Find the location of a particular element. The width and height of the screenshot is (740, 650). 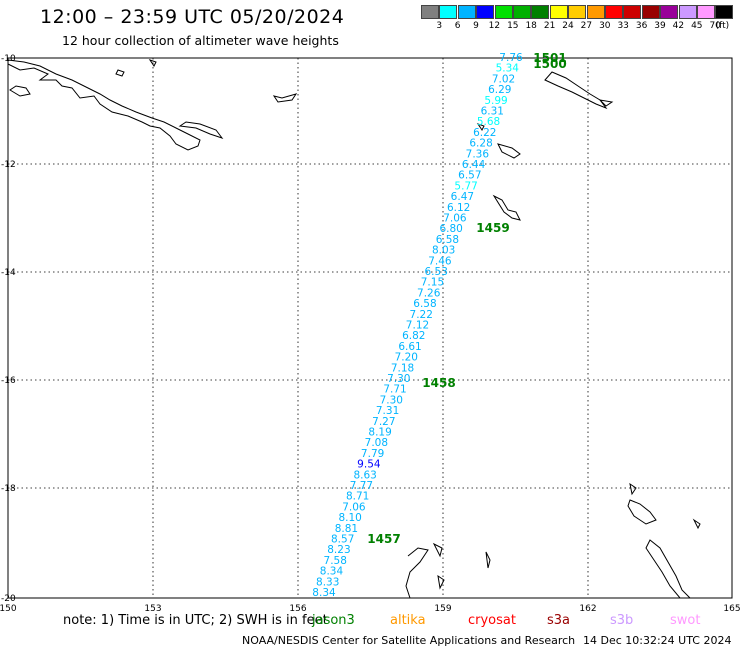

wave-height-reading: 6.29 is located at coordinates (499, 90).